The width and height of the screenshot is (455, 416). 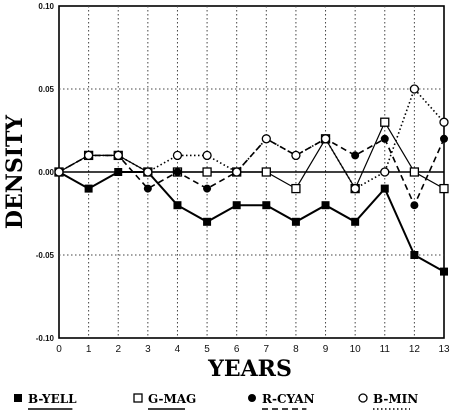 I want to click on legend-label-b-min: B-MIN, so click(x=395, y=399).